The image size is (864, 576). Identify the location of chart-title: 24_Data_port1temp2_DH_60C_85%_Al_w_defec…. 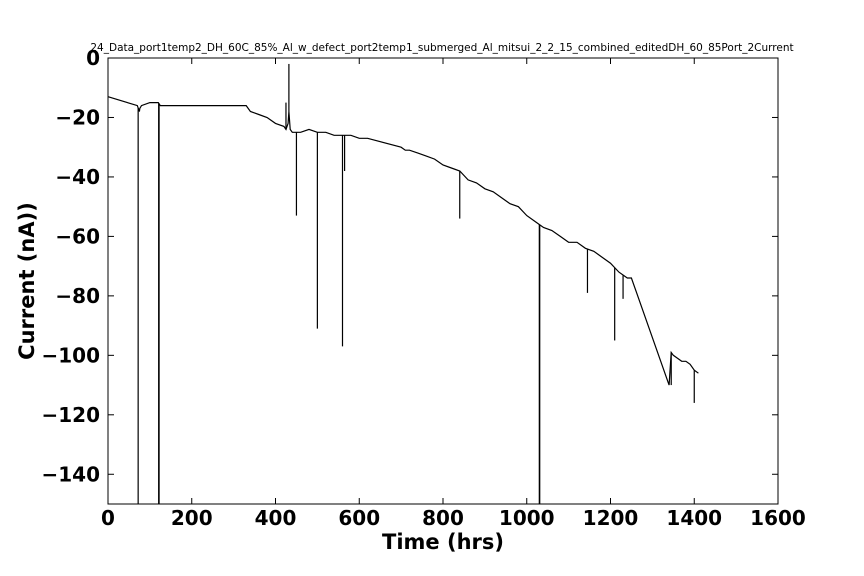
(441, 48).